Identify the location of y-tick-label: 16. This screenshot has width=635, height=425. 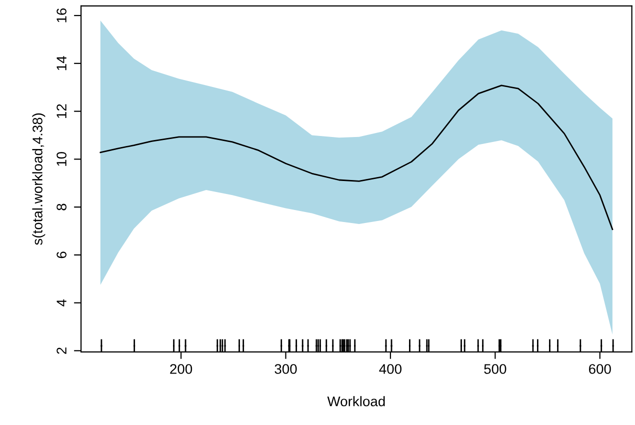
(61, 15).